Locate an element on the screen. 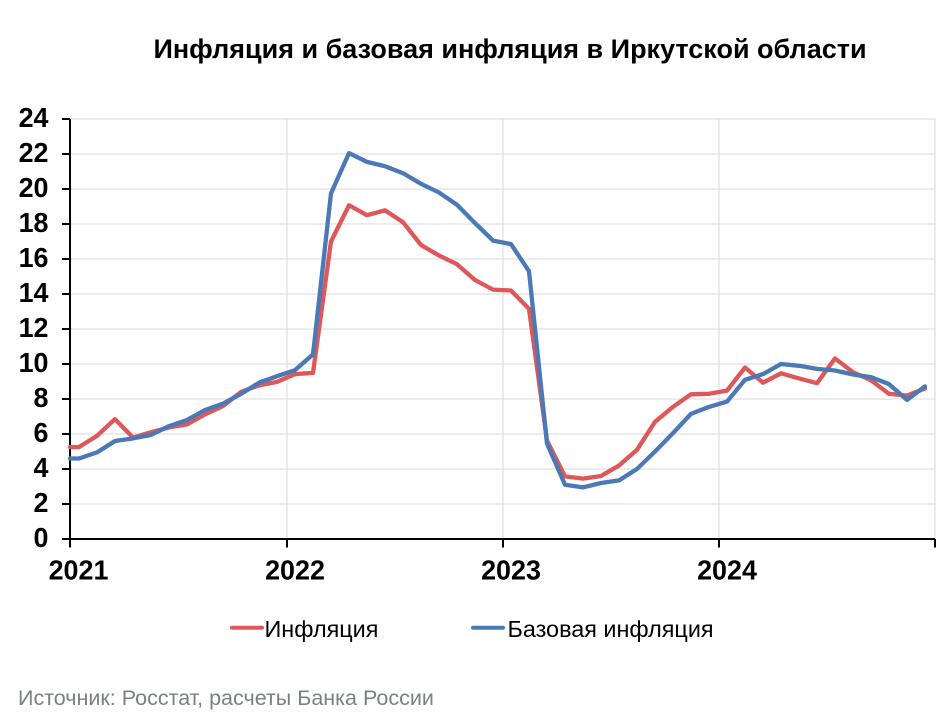 The image size is (950, 712). svg-text: 10 is located at coordinates (34, 362).